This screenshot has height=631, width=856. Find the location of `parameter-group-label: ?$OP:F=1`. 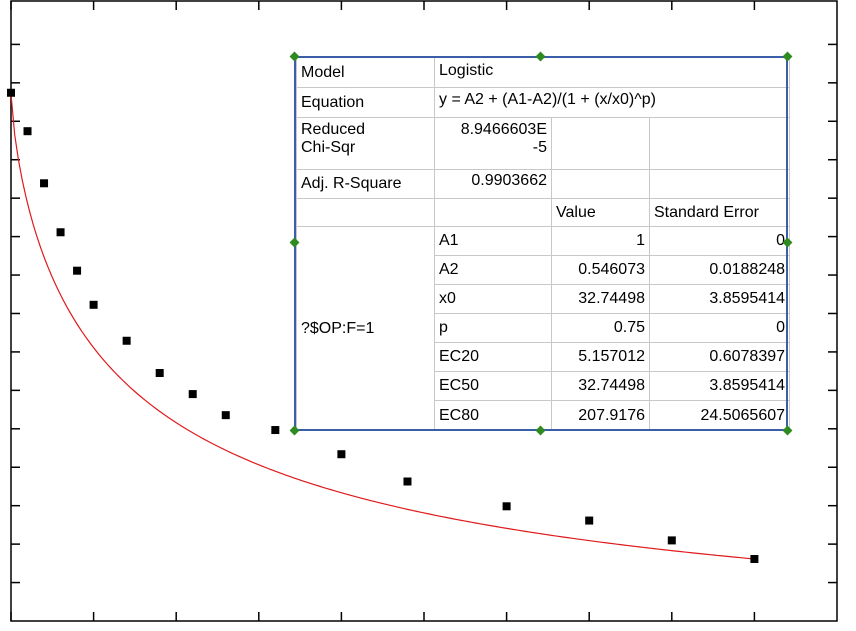

parameter-group-label: ?$OP:F=1 is located at coordinates (365, 328).